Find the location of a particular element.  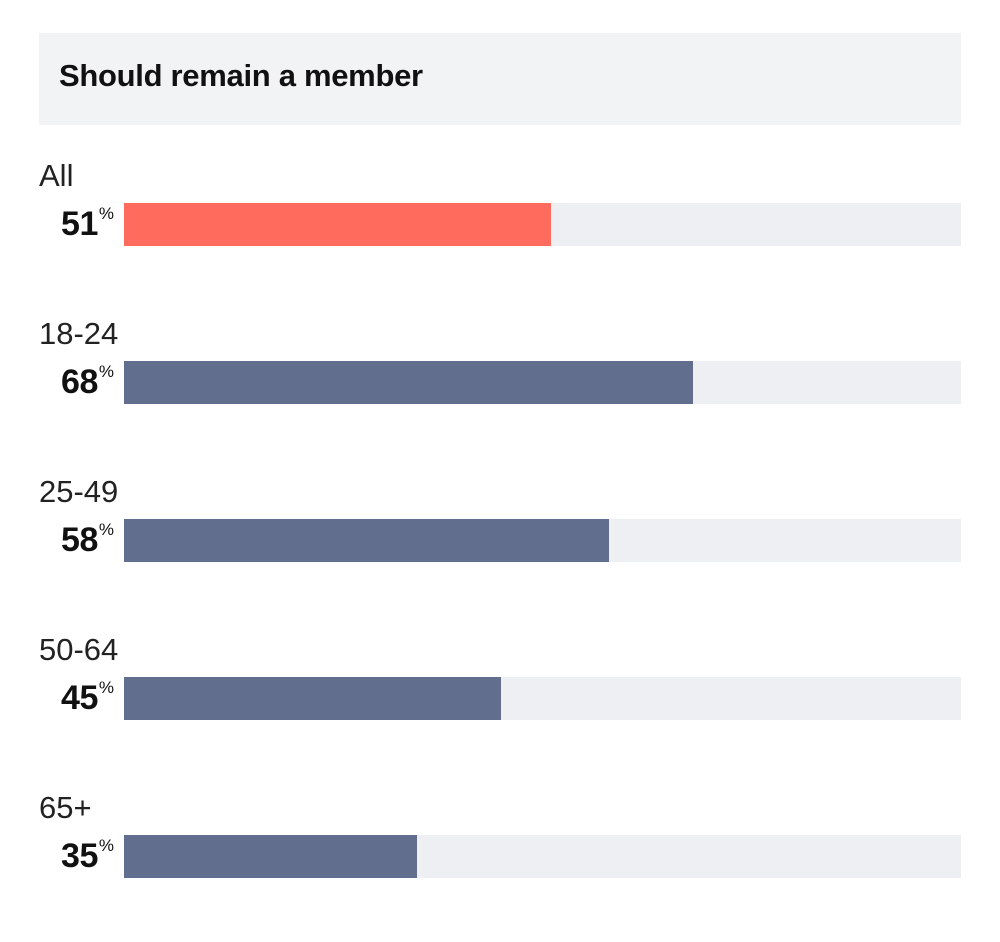

value-label: 45% is located at coordinates (87, 698).